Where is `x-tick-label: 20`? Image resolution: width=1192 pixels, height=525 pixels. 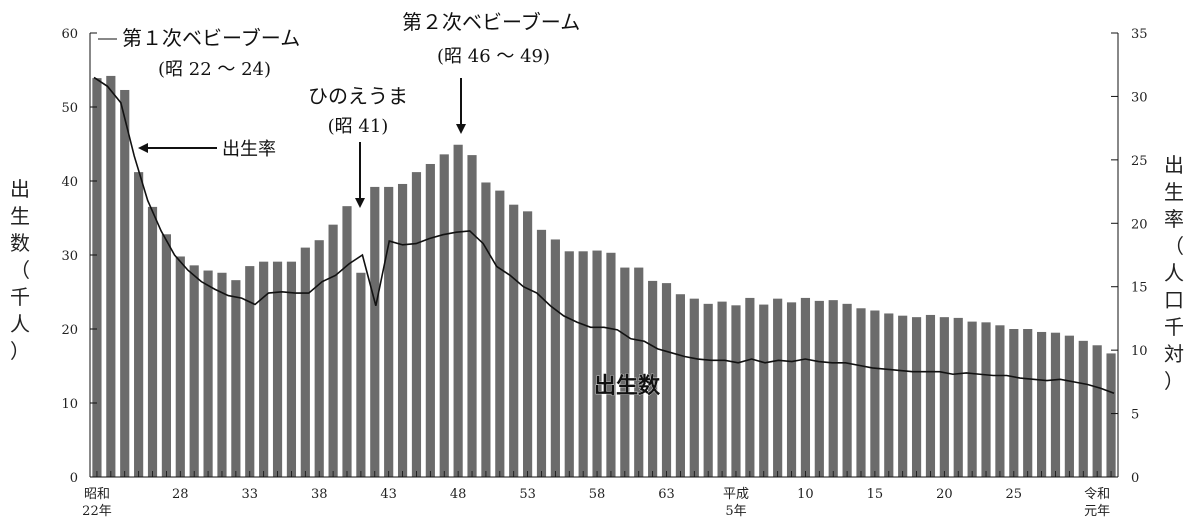
x-tick-label: 20 is located at coordinates (944, 494).